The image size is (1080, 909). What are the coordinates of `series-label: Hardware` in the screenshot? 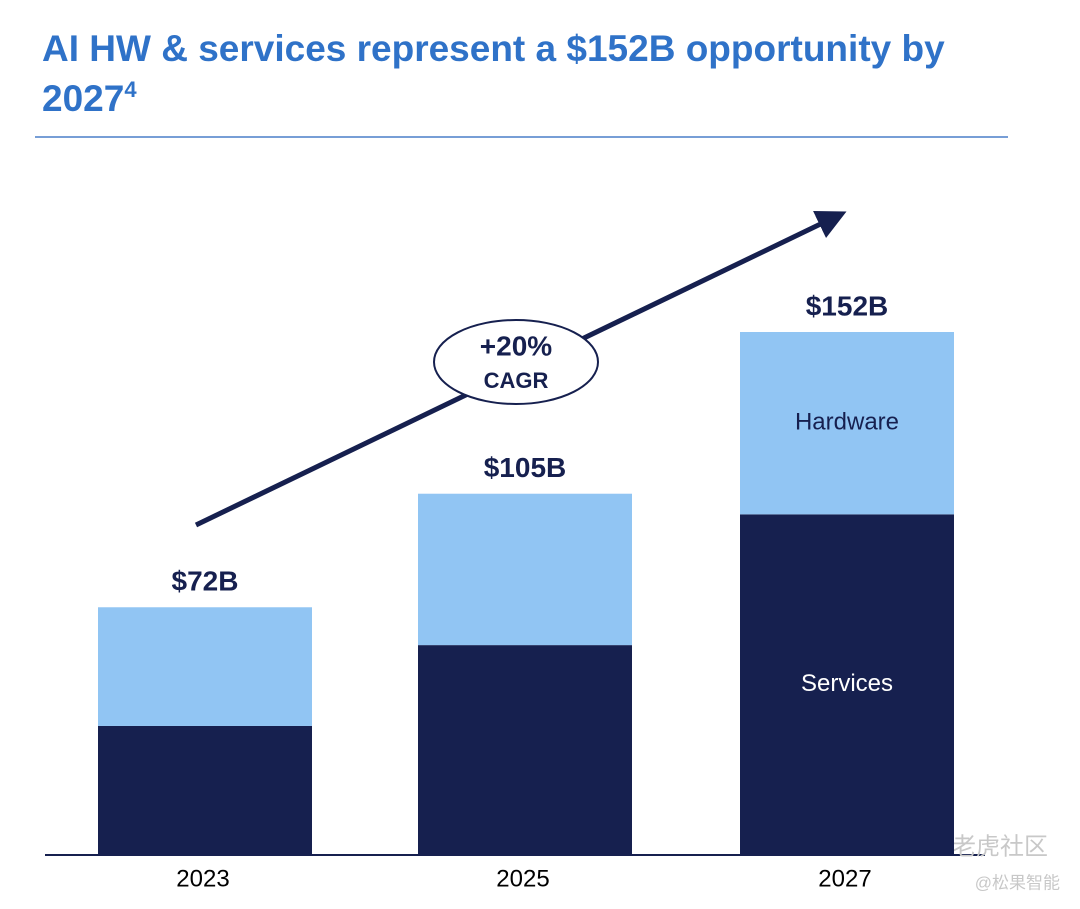 It's located at (847, 422).